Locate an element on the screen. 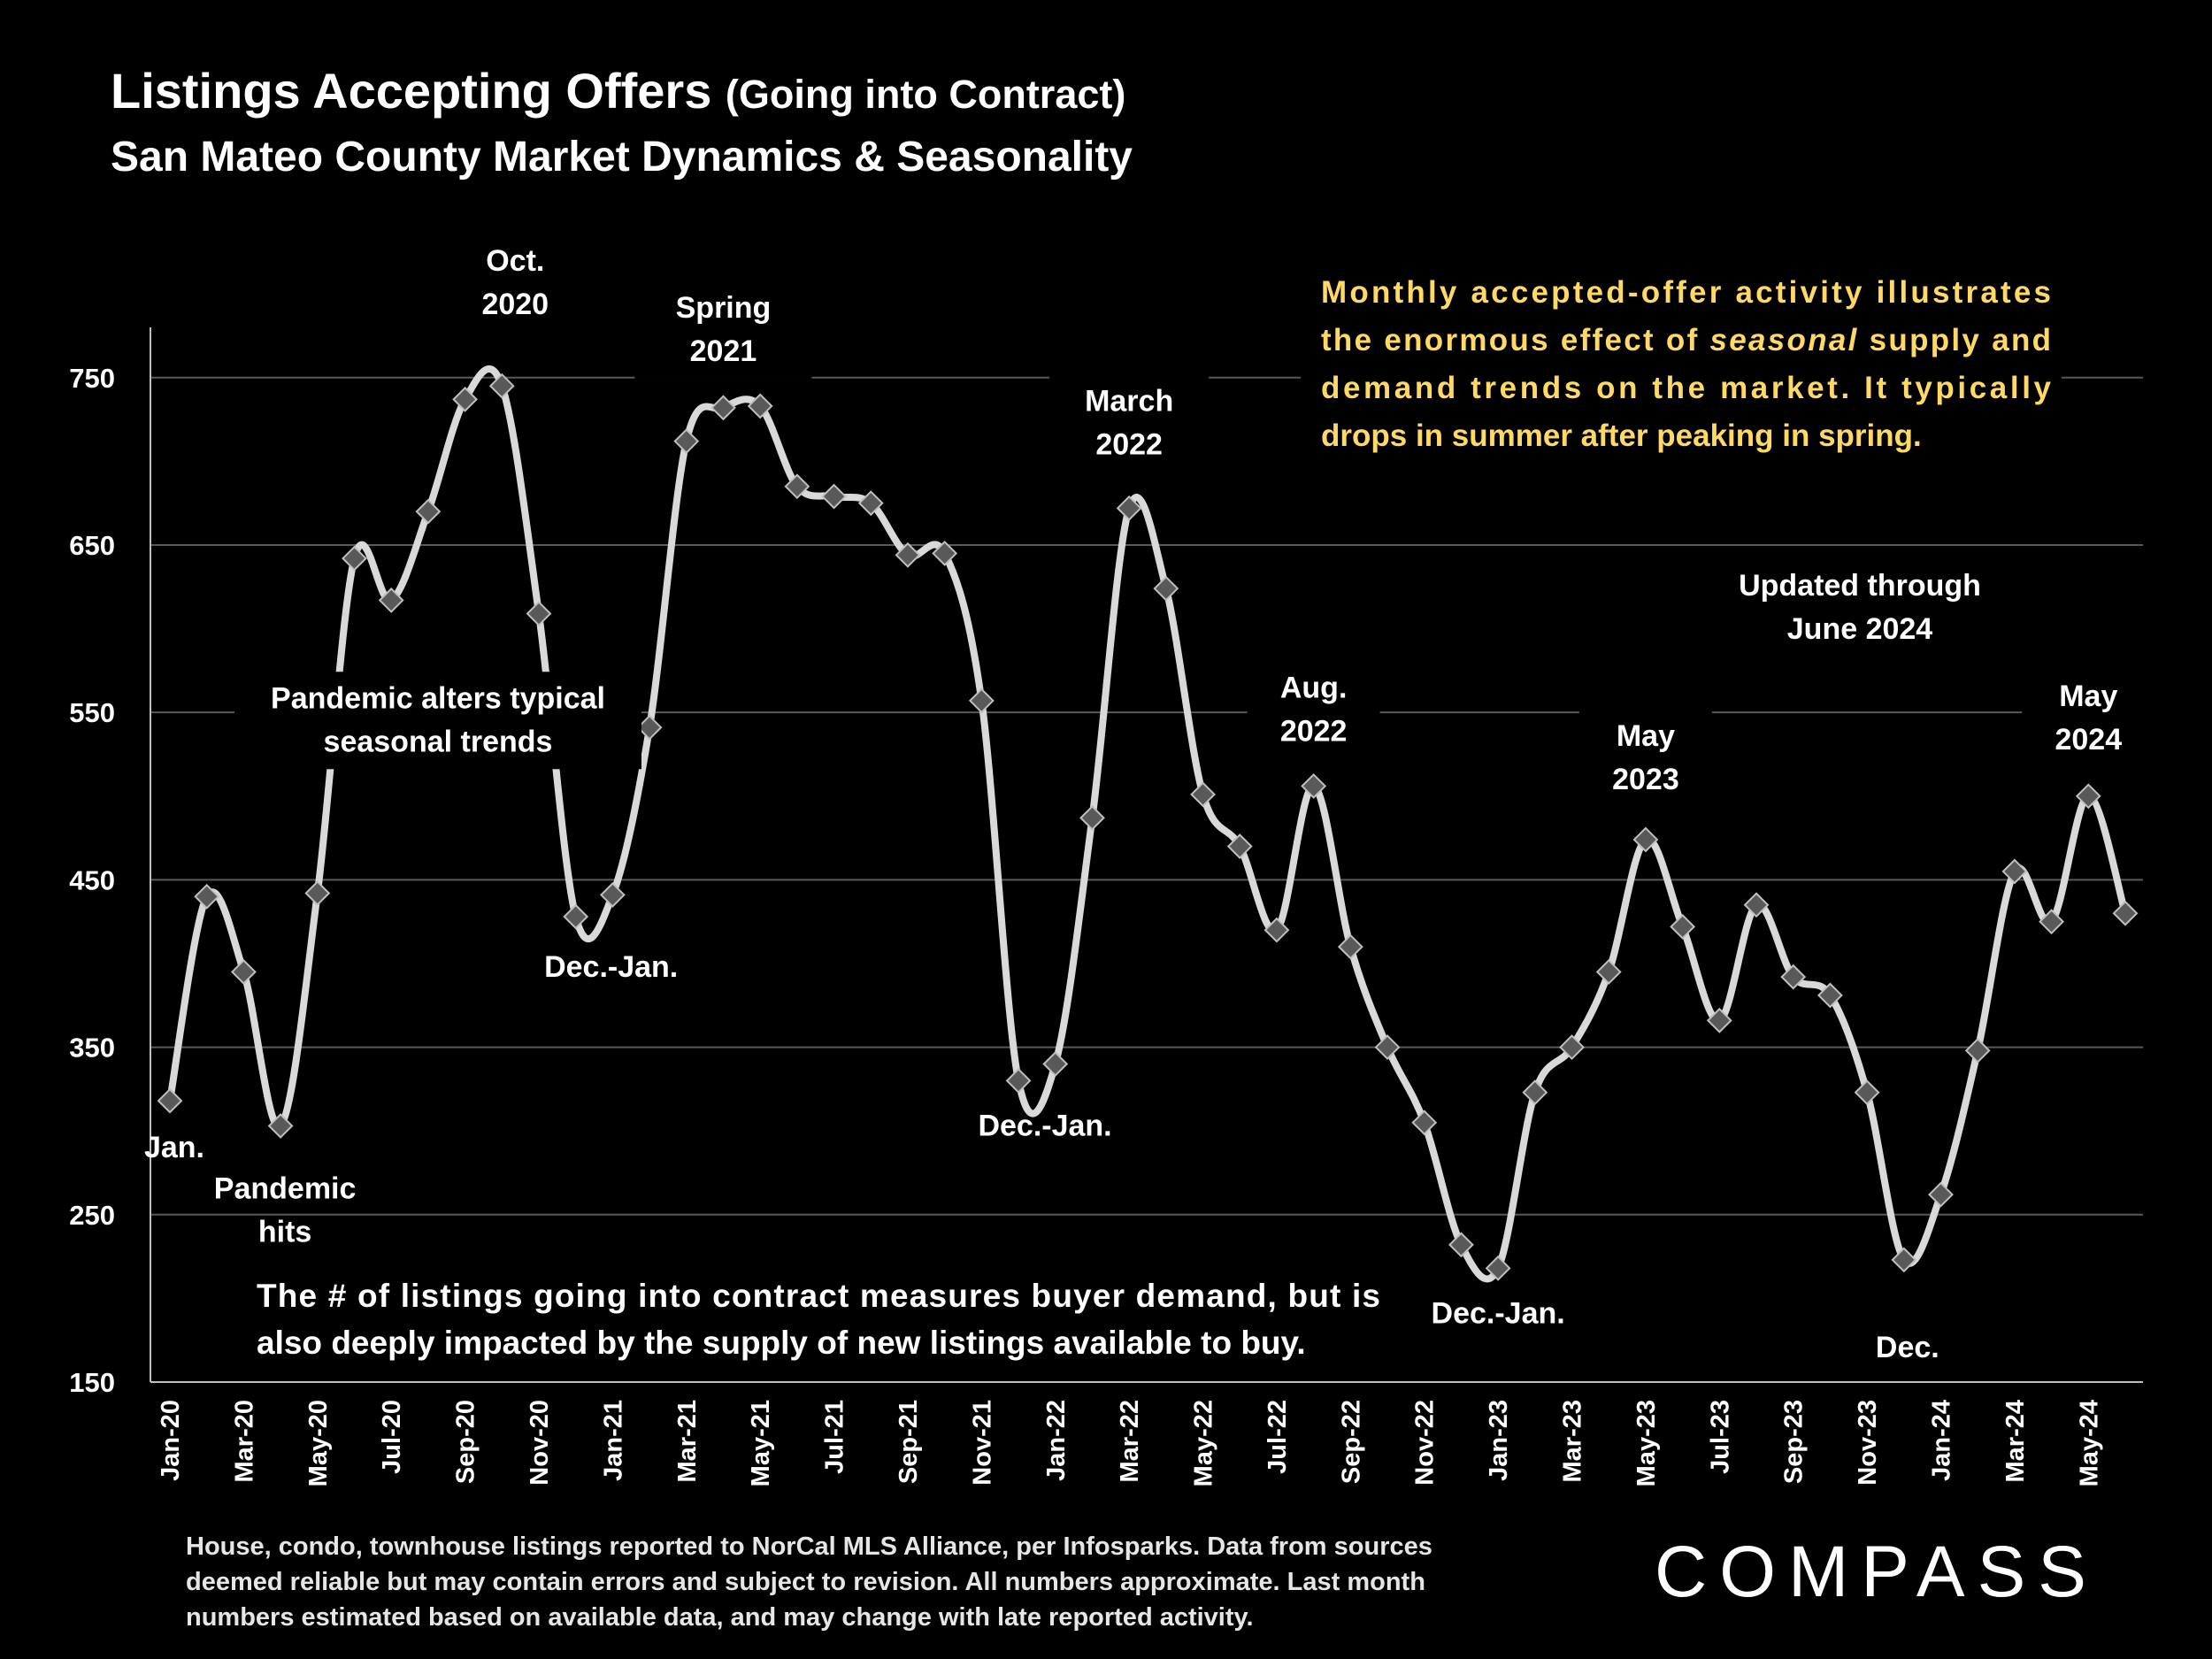  annotation-label: seasonal trends is located at coordinates (439, 742).